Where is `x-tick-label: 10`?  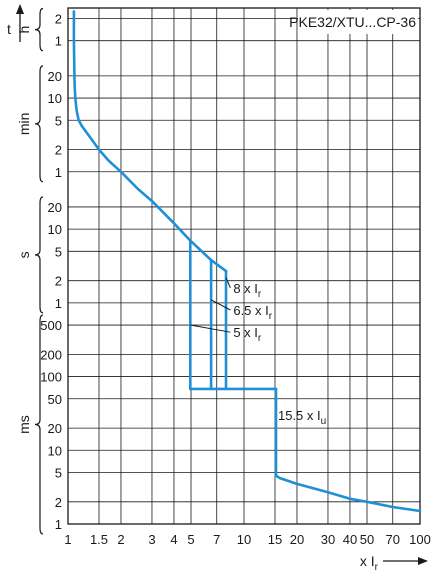
x-tick-label: 10 is located at coordinates (244, 539).